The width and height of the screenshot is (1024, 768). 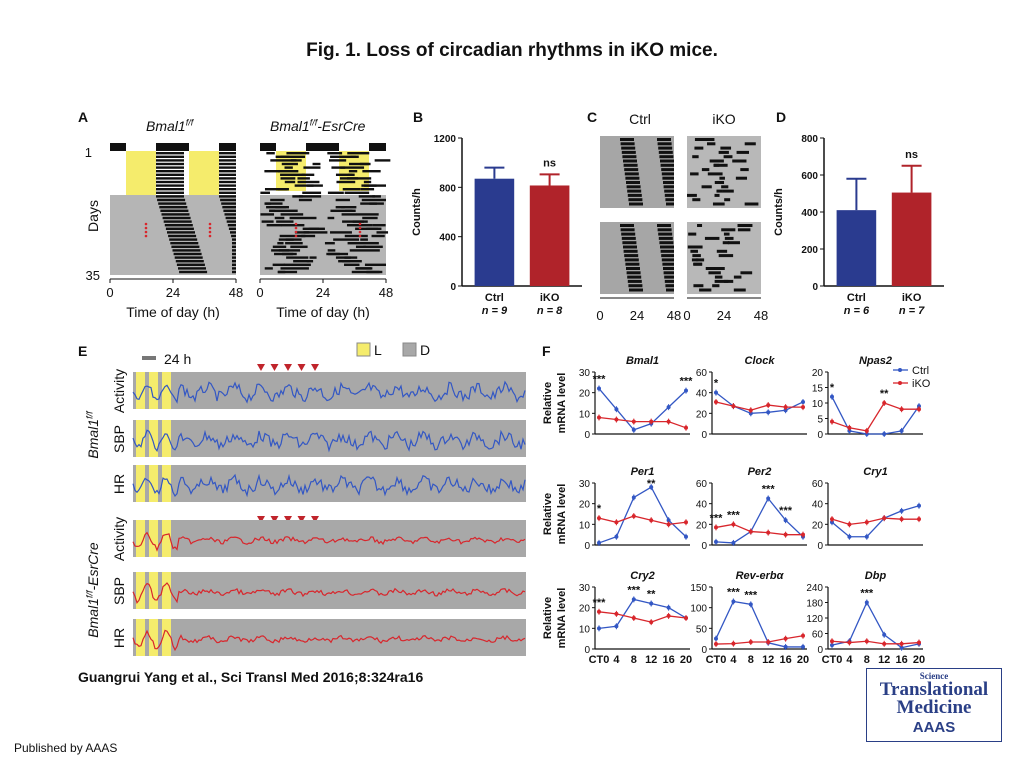 I want to click on gene-plot-reverb-y-tick-label: 100, so click(x=698, y=609).